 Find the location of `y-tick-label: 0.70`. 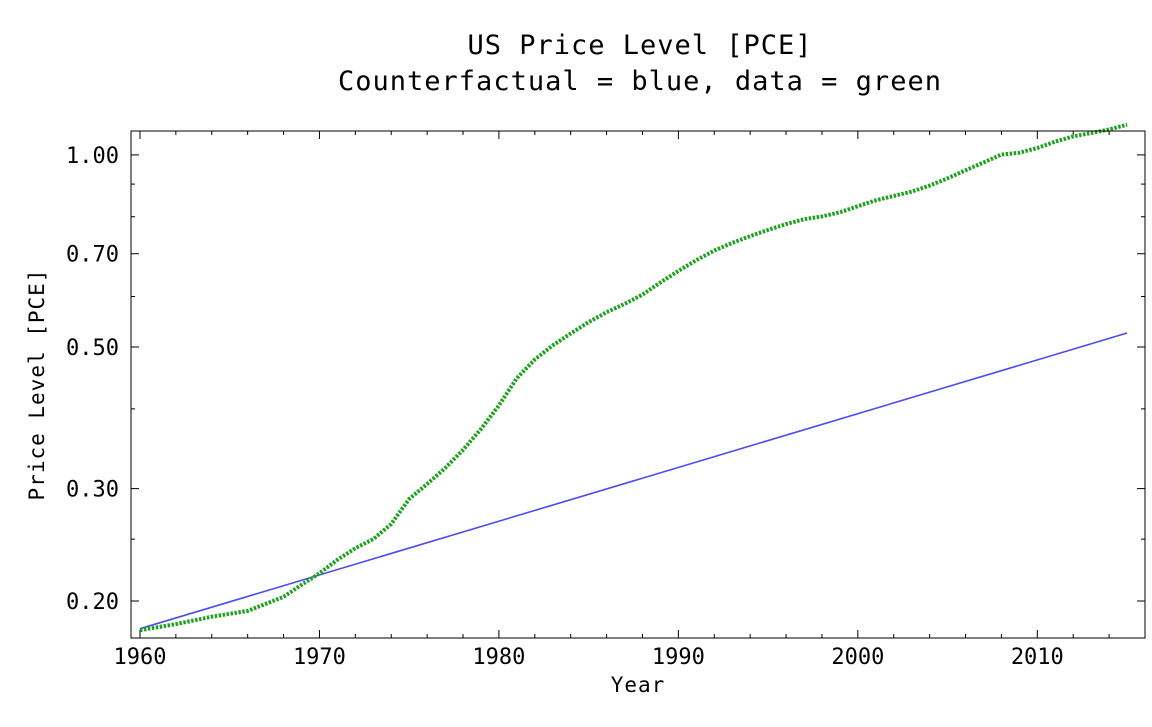

y-tick-label: 0.70 is located at coordinates (92, 255).